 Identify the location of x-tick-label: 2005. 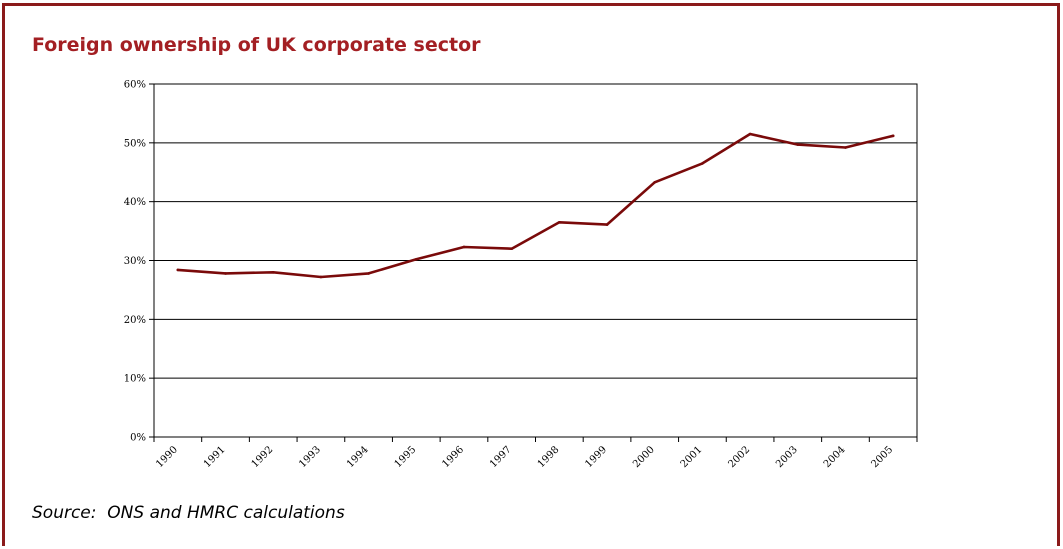
(883, 457).